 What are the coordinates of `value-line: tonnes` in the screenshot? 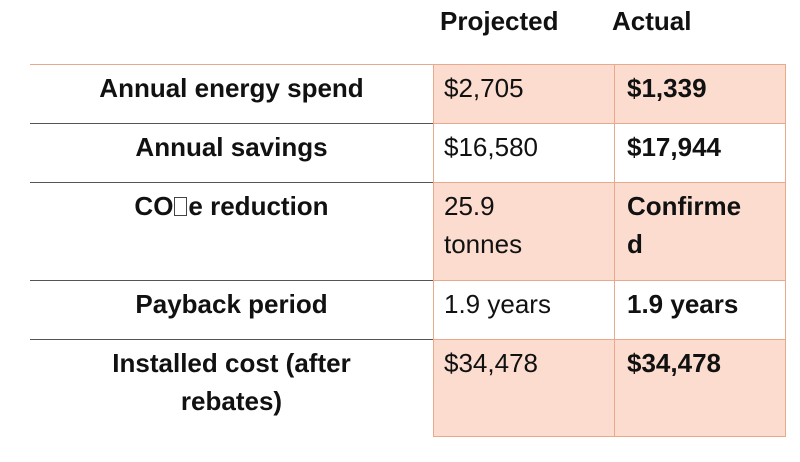 It's located at (483, 244).